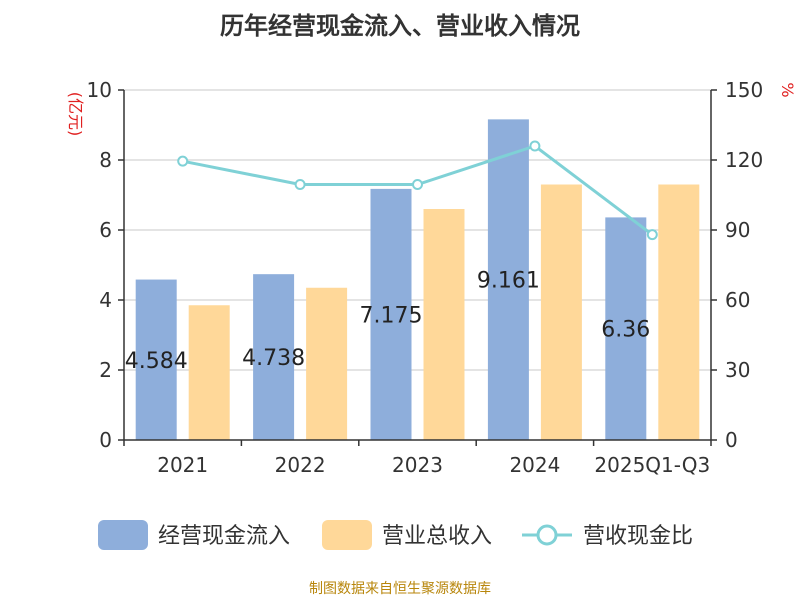 The width and height of the screenshot is (800, 600). Describe the element at coordinates (652, 465) in the screenshot. I see `x-tick-label: 2025Q1-Q3` at that location.